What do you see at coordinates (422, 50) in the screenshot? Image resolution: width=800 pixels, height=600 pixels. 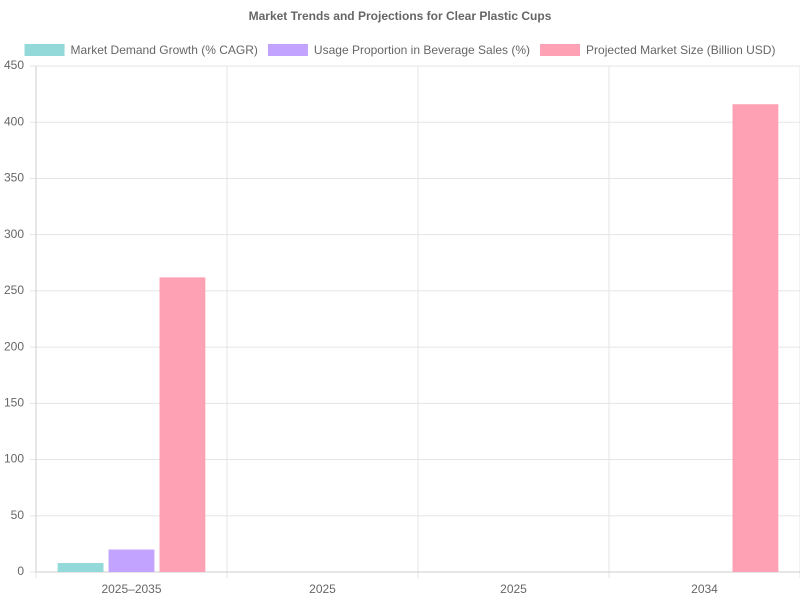 I see `legend-label: Usage Proportion in Beverage Sales (%)` at bounding box center [422, 50].